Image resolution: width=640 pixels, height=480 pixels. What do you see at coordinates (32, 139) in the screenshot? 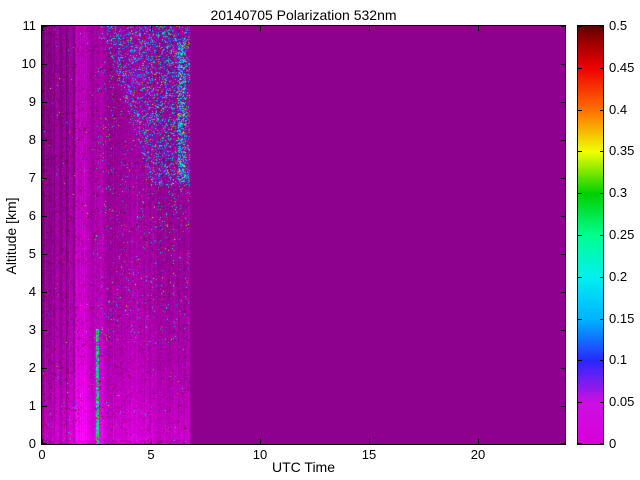
I see `y-tick-label: 8` at bounding box center [32, 139].